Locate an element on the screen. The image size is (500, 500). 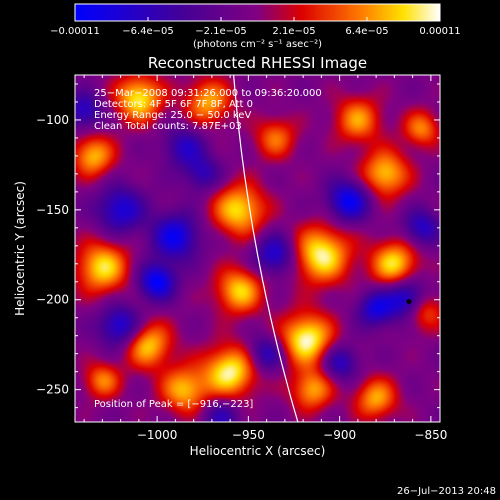
annotation-energy-range: Energy Range: 25.0 − 50.0 keV is located at coordinates (172, 115).